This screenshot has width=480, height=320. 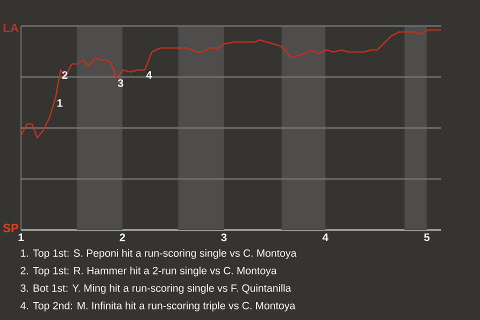 What do you see at coordinates (10, 228) in the screenshot?
I see `text: SP` at bounding box center [10, 228].